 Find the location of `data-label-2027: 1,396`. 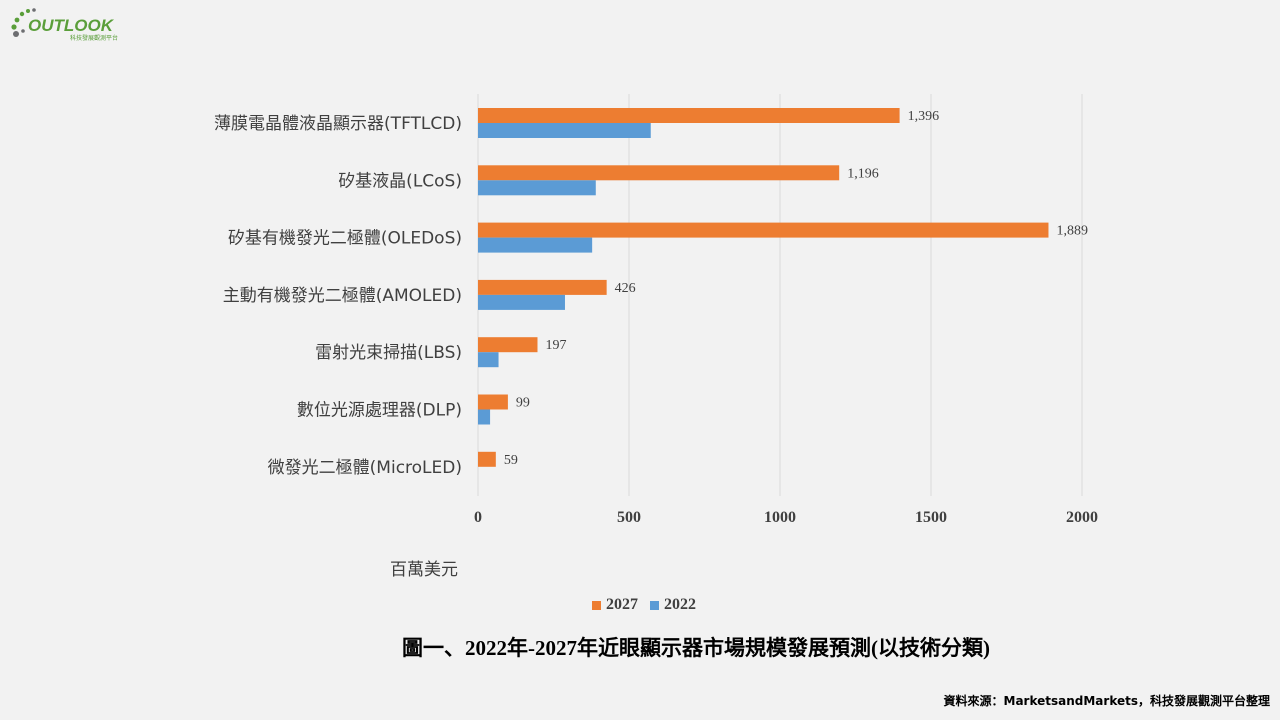

data-label-2027: 1,396 is located at coordinates (924, 116).